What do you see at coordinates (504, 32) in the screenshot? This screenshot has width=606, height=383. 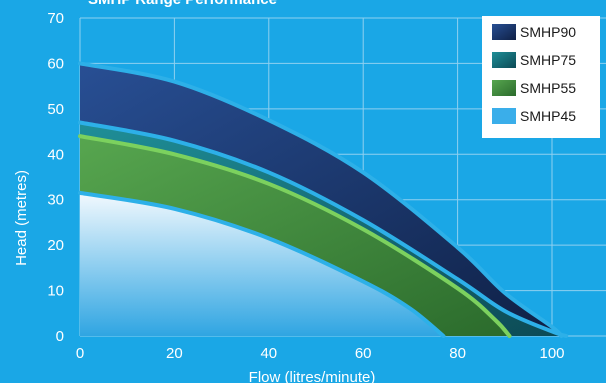 I see `legend-swatch-smhp90` at bounding box center [504, 32].